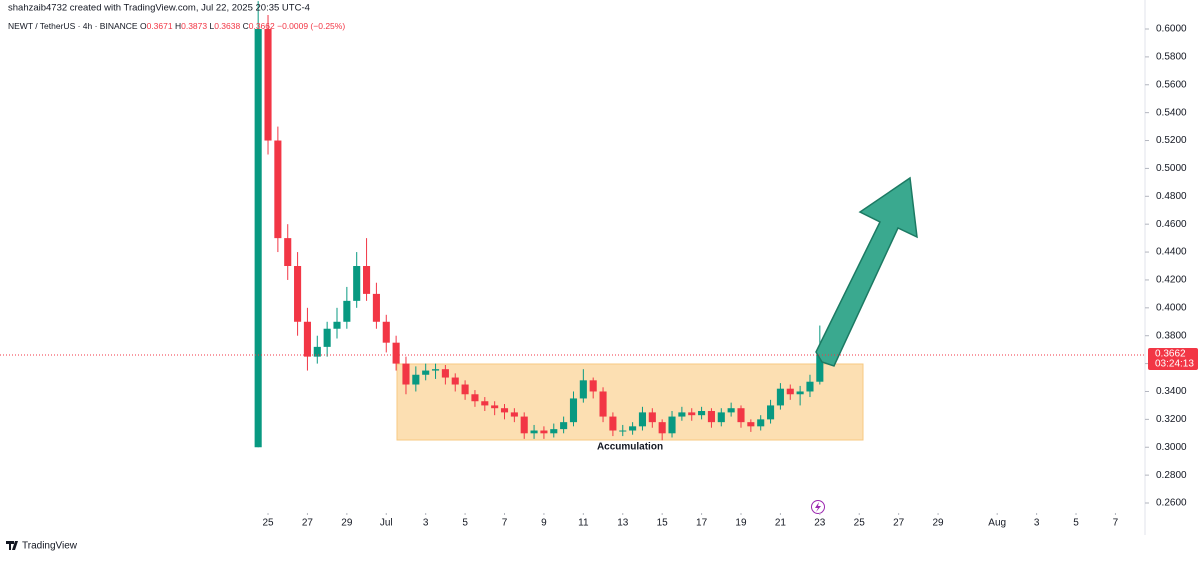 This screenshot has height=561, width=1200. I want to click on last-price-box, so click(1173, 358).